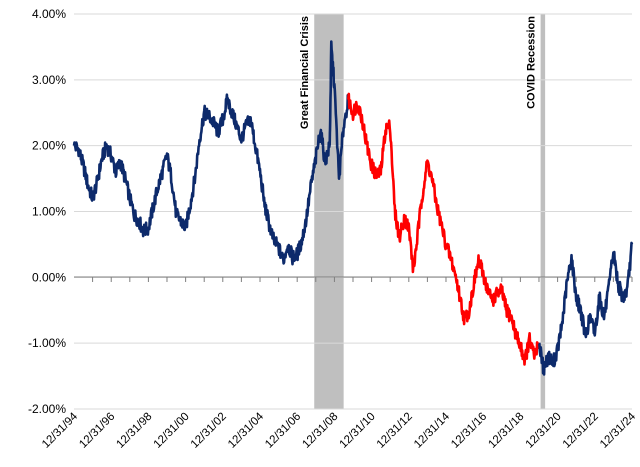 The image size is (640, 467). What do you see at coordinates (432, 430) in the screenshot?
I see `x-tick-label: 12/31/14` at bounding box center [432, 430].